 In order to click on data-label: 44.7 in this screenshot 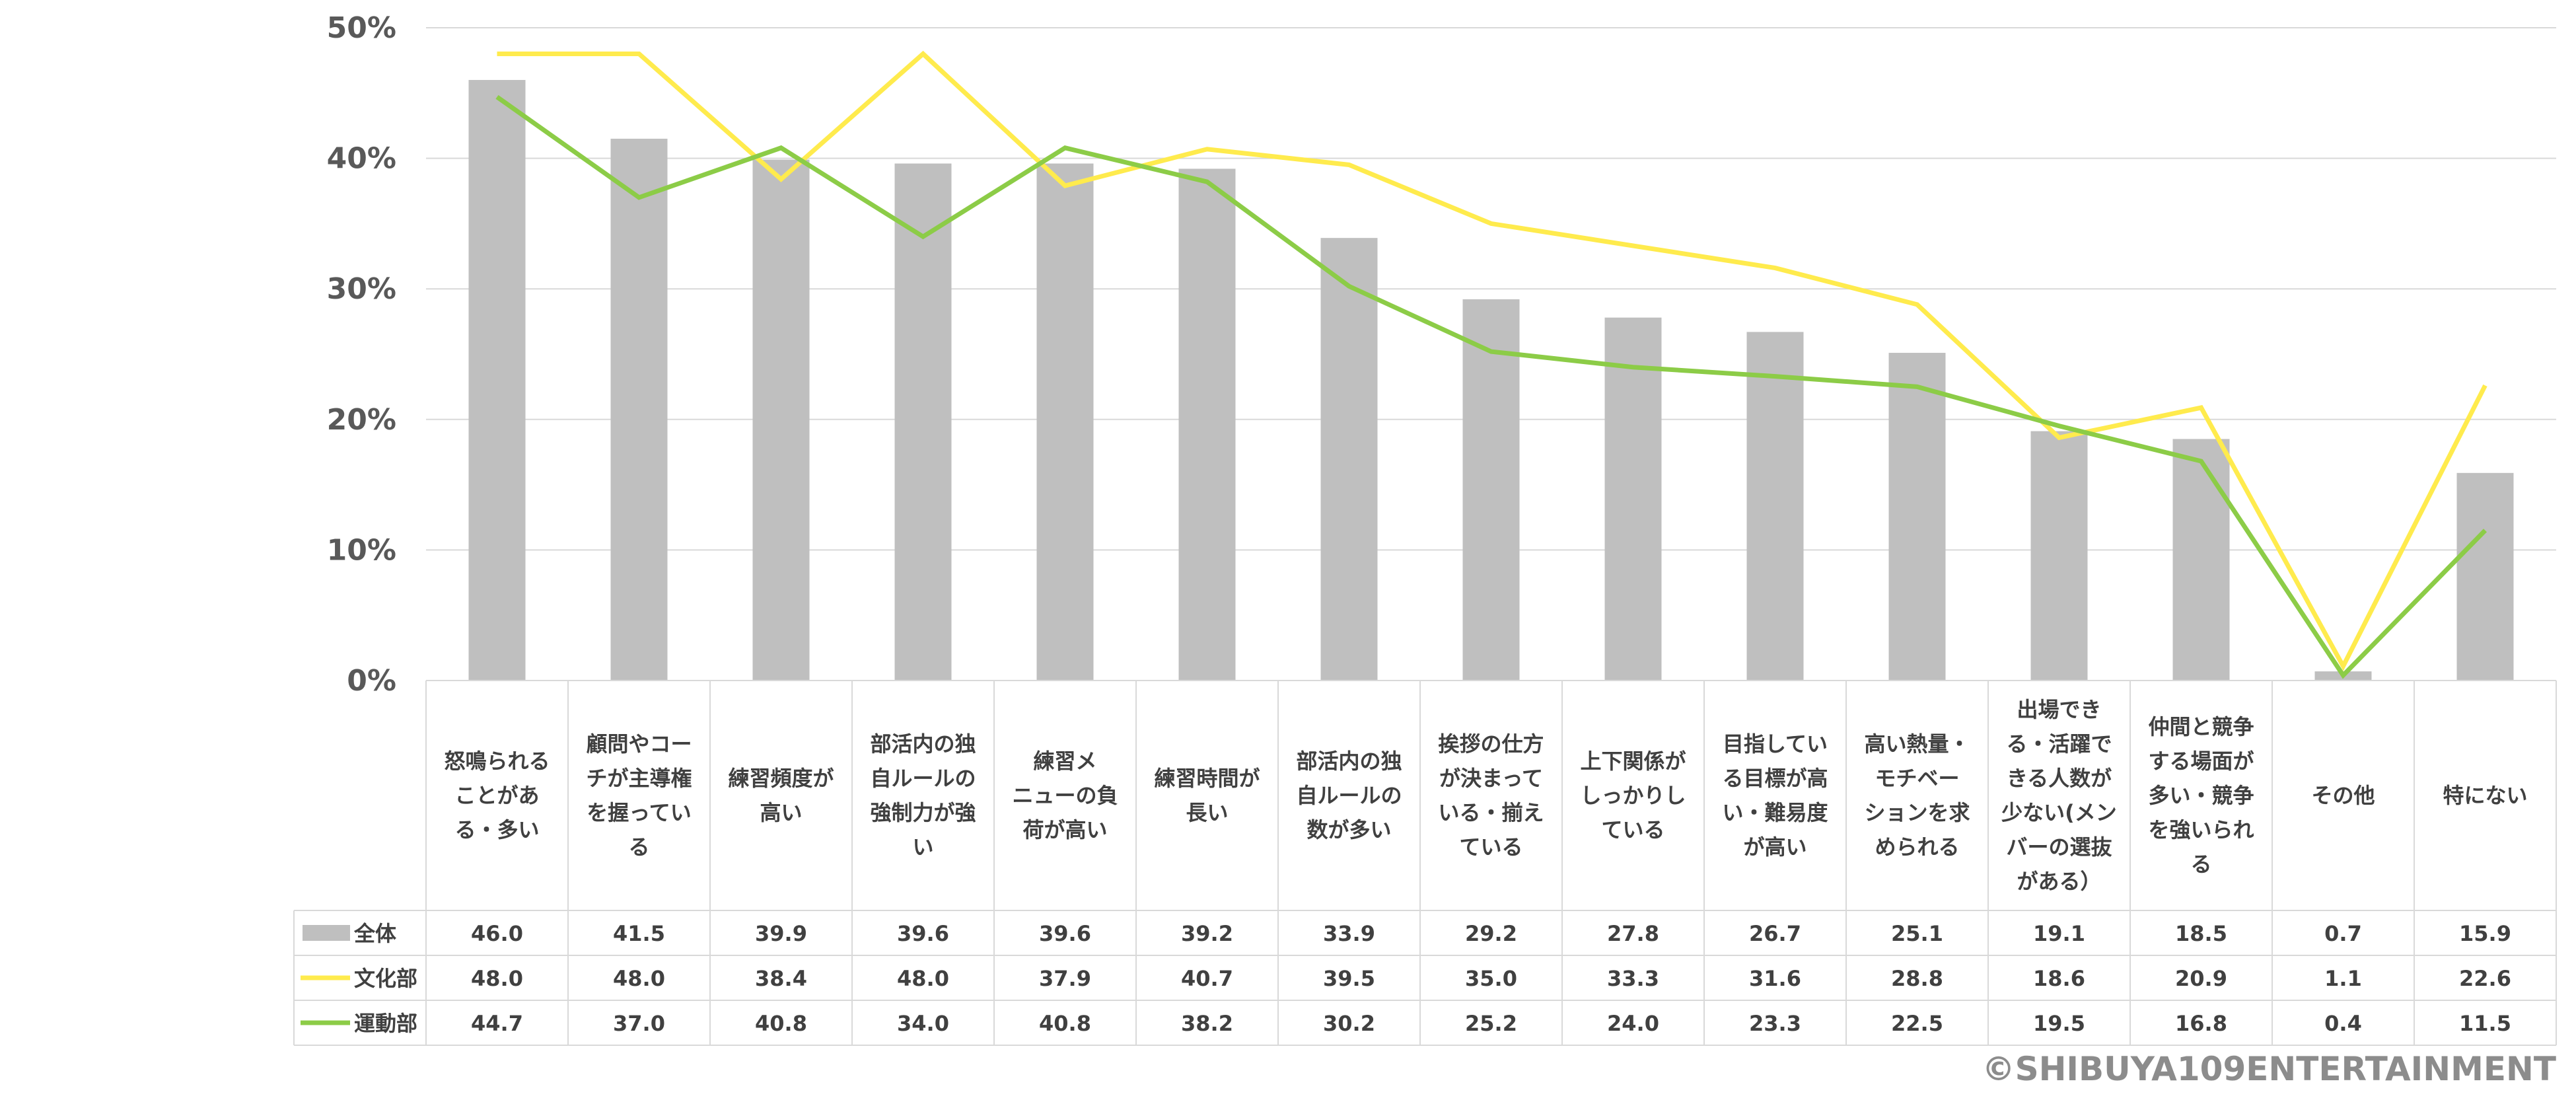, I will do `click(497, 1023)`.